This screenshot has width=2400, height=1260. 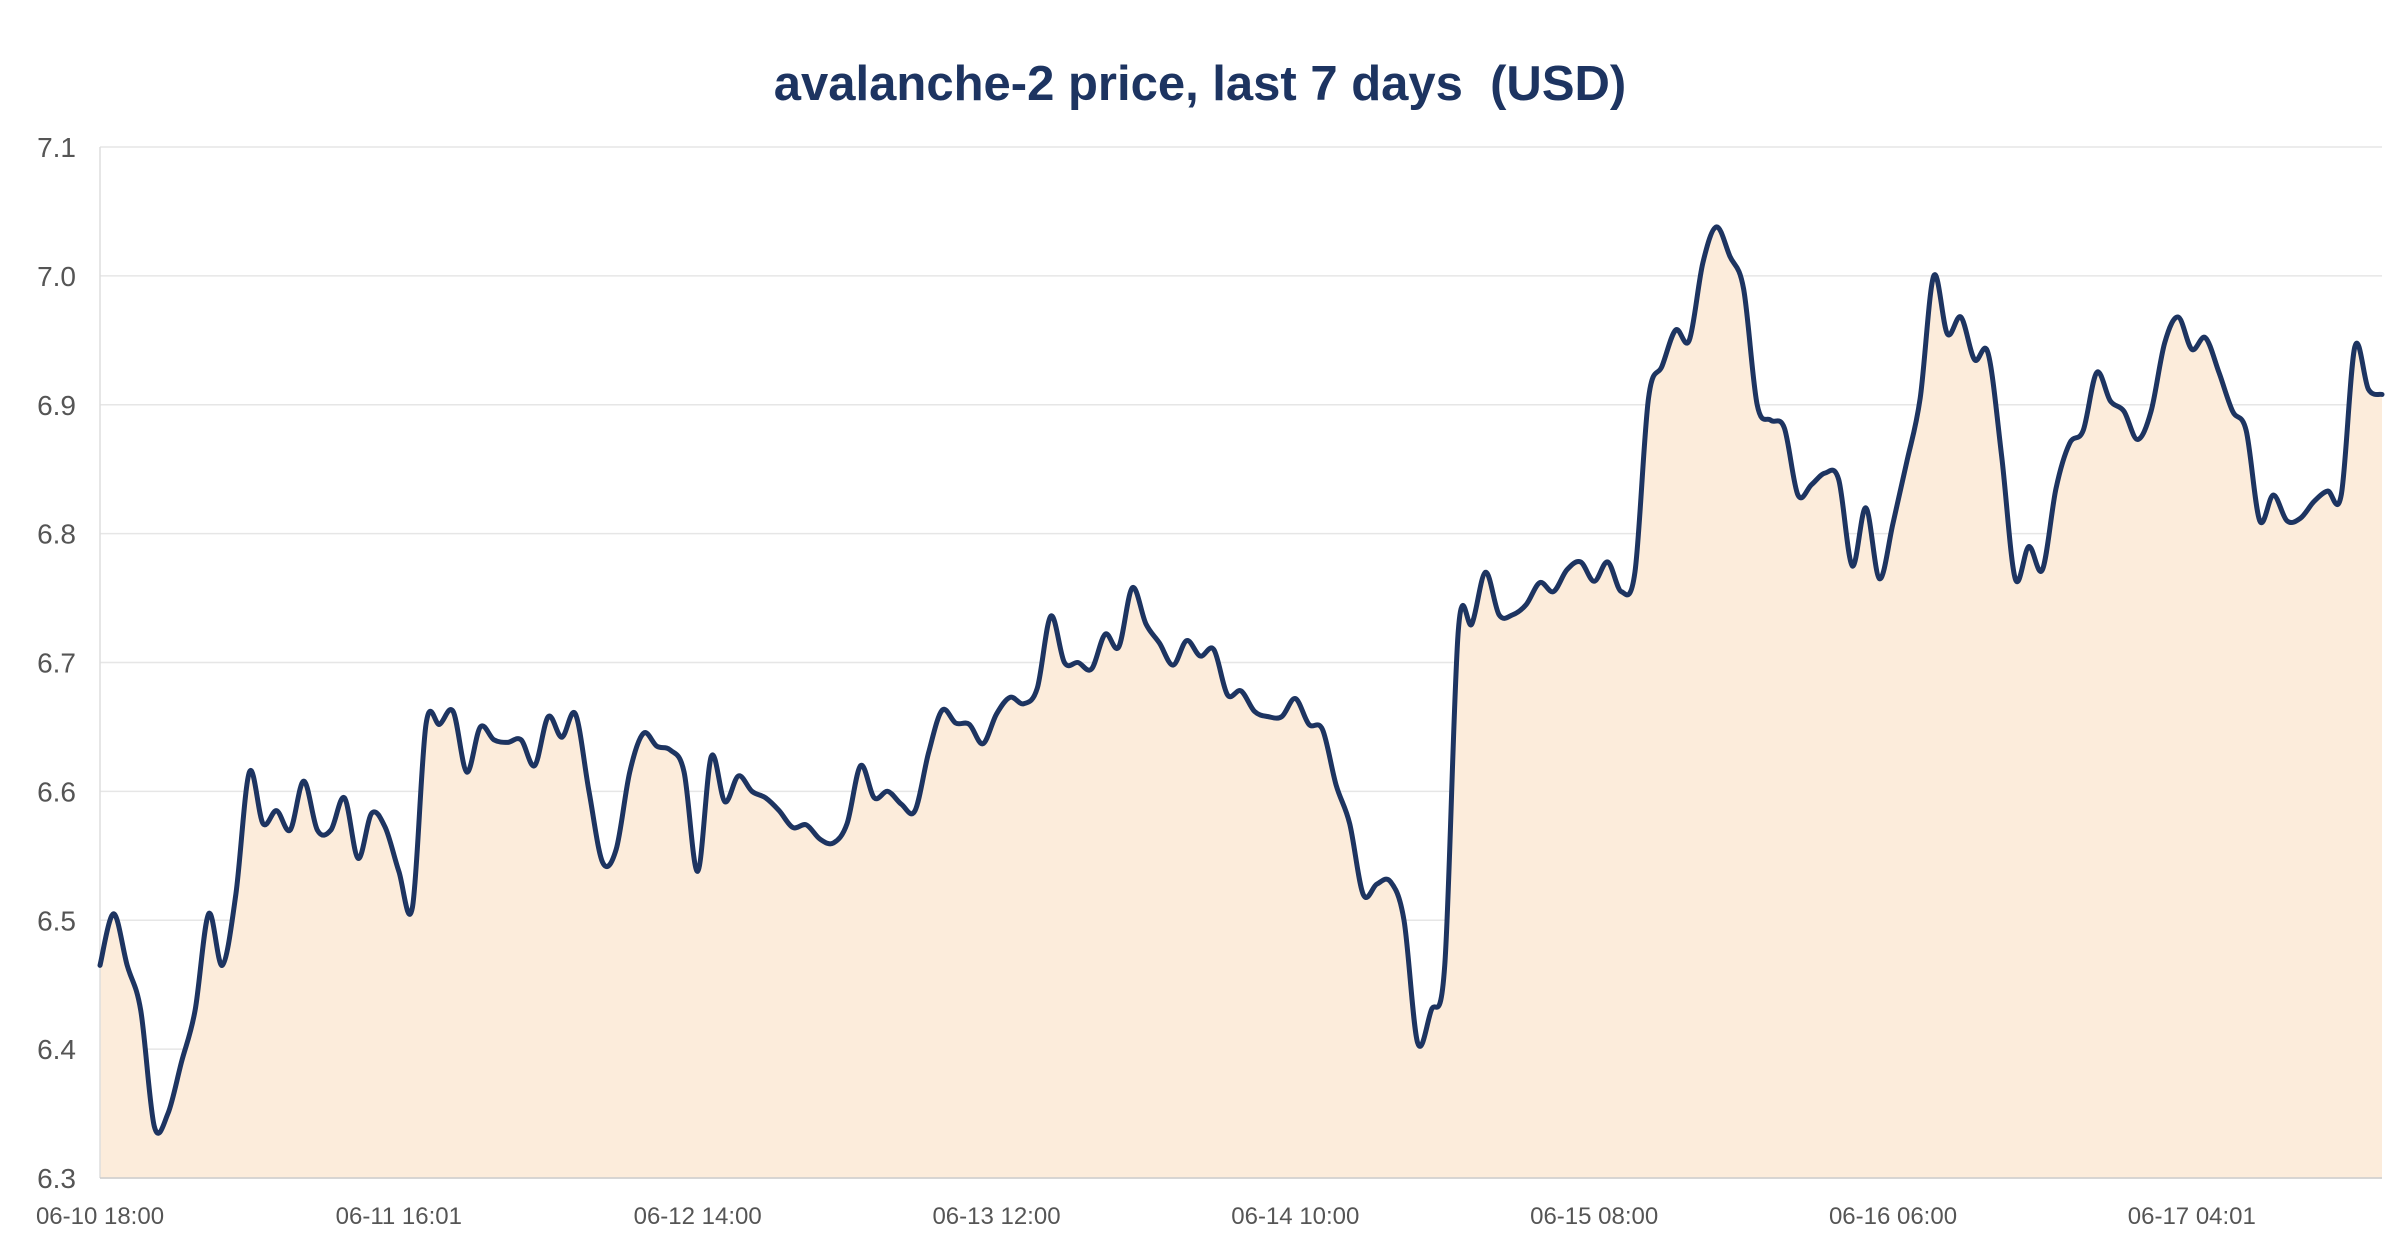 I want to click on y-tick-label: 6.9, so click(x=56, y=405).